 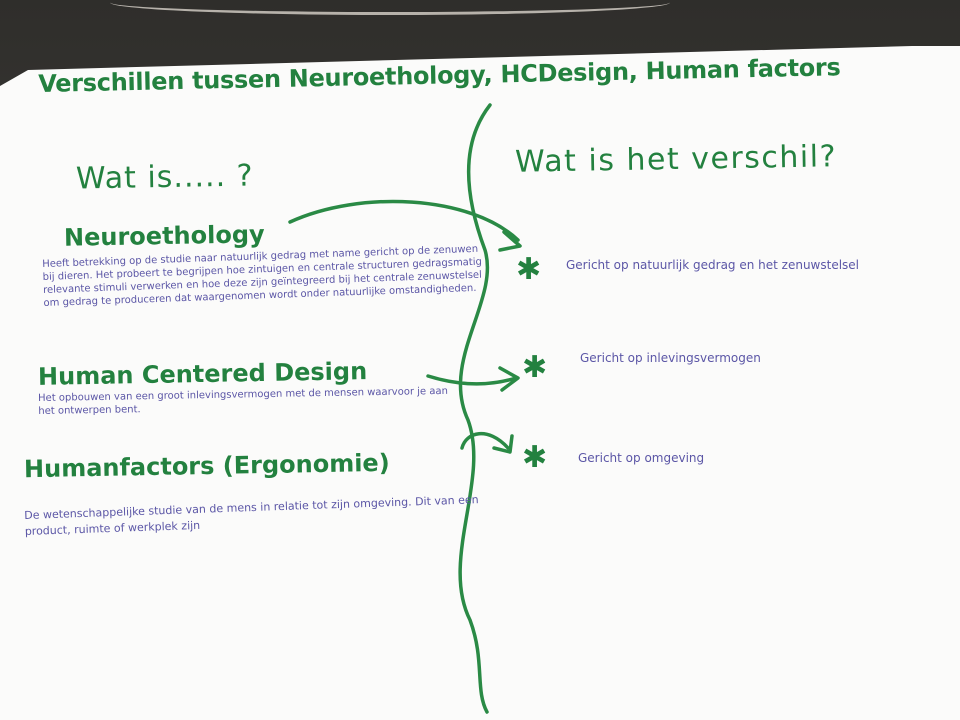 I want to click on right-heading: Wat is het verschil?, so click(x=676, y=159).